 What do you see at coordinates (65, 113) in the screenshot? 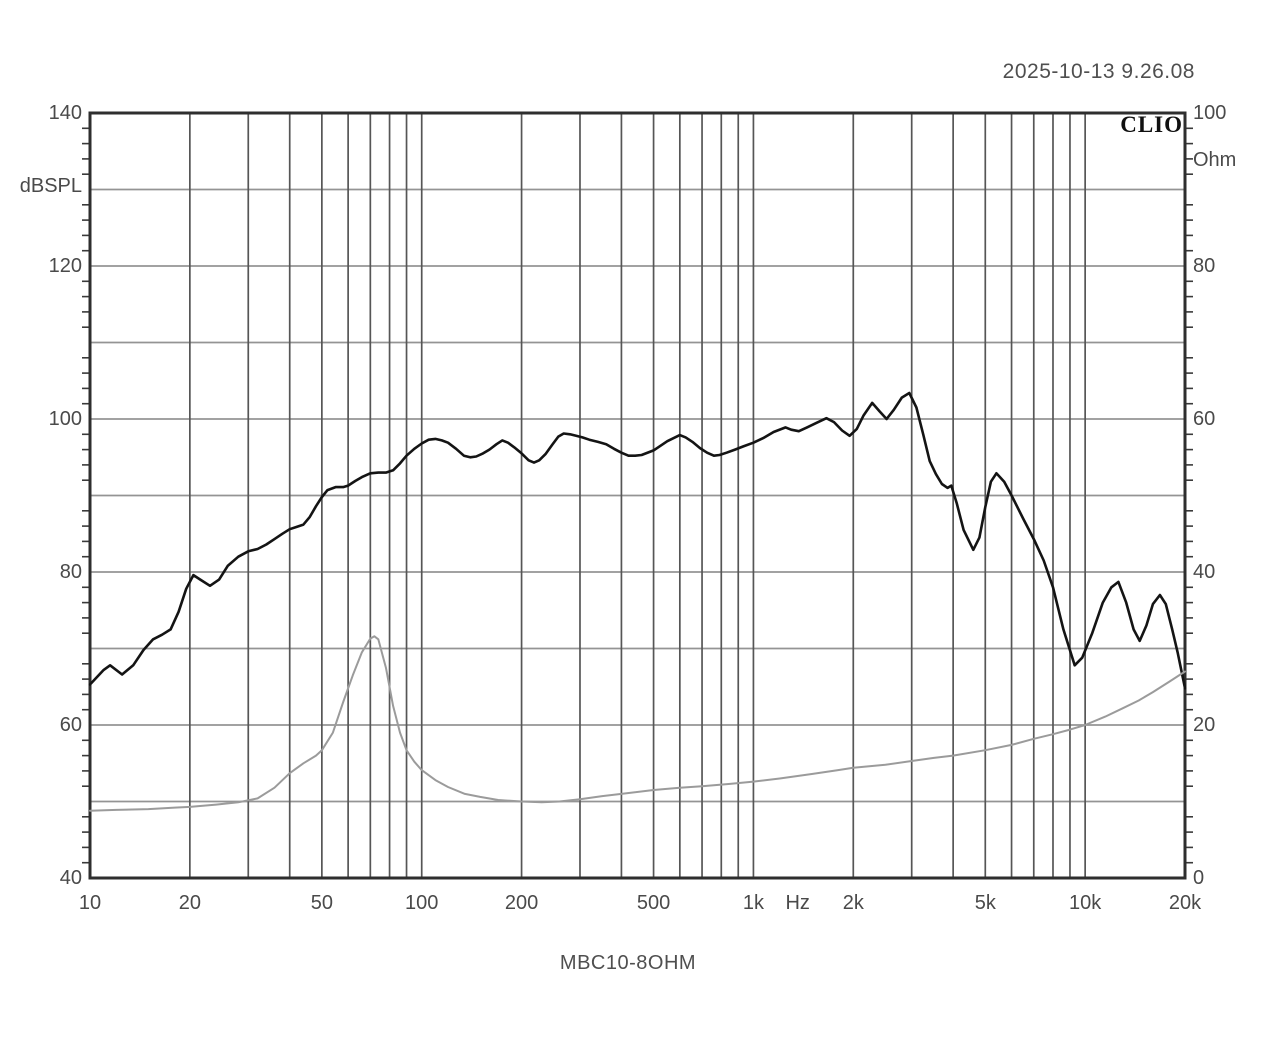
I see `left-axis-tick-label-140: 140` at bounding box center [65, 113].